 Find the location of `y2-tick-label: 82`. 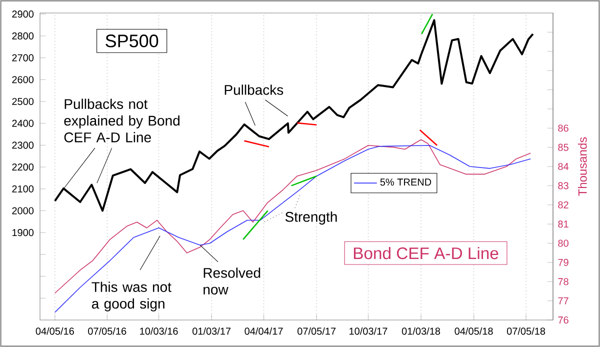

y2-tick-label: 82 is located at coordinates (563, 204).